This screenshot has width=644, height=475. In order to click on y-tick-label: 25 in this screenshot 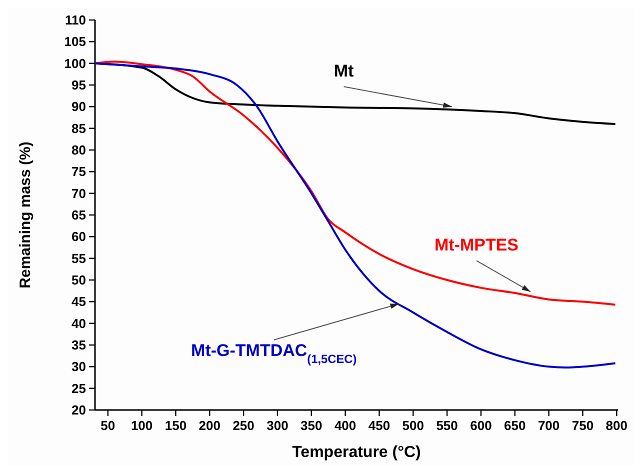, I will do `click(79, 388)`.